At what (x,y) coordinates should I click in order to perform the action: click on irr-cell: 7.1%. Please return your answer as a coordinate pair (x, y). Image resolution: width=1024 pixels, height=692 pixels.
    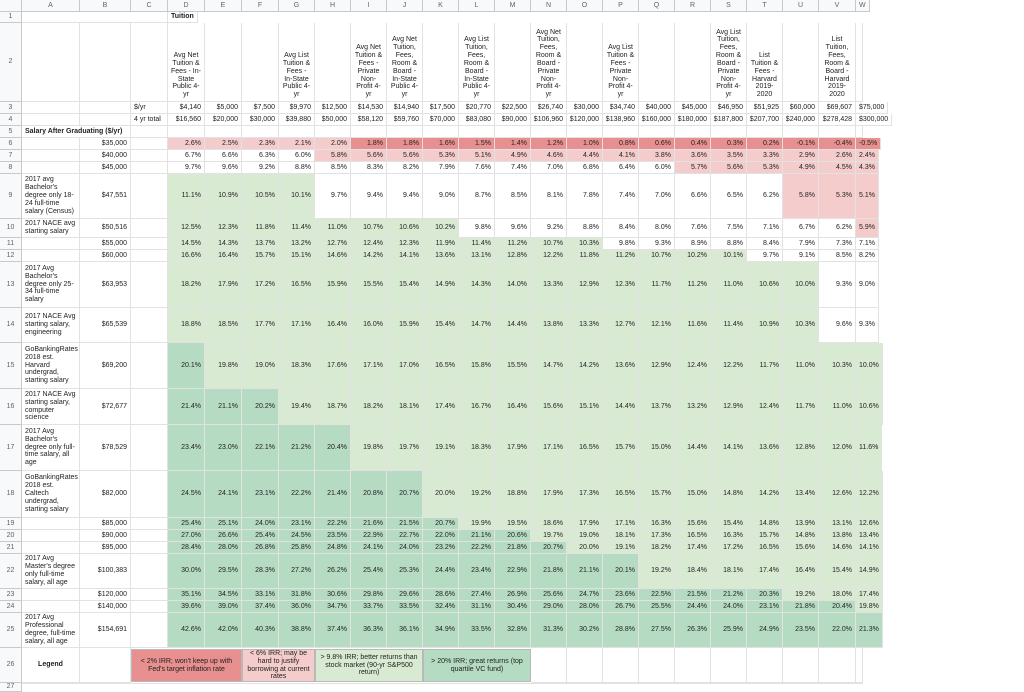
    Looking at the image, I should click on (867, 244).